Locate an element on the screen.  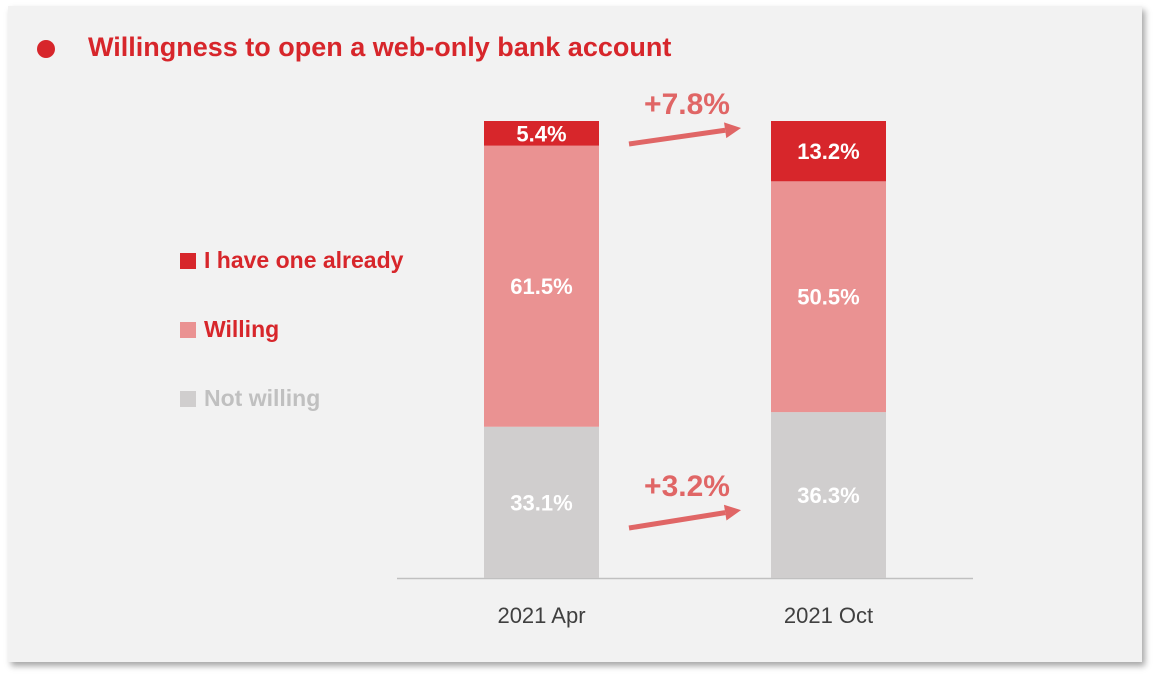
legend-label: Not willing is located at coordinates (262, 398).